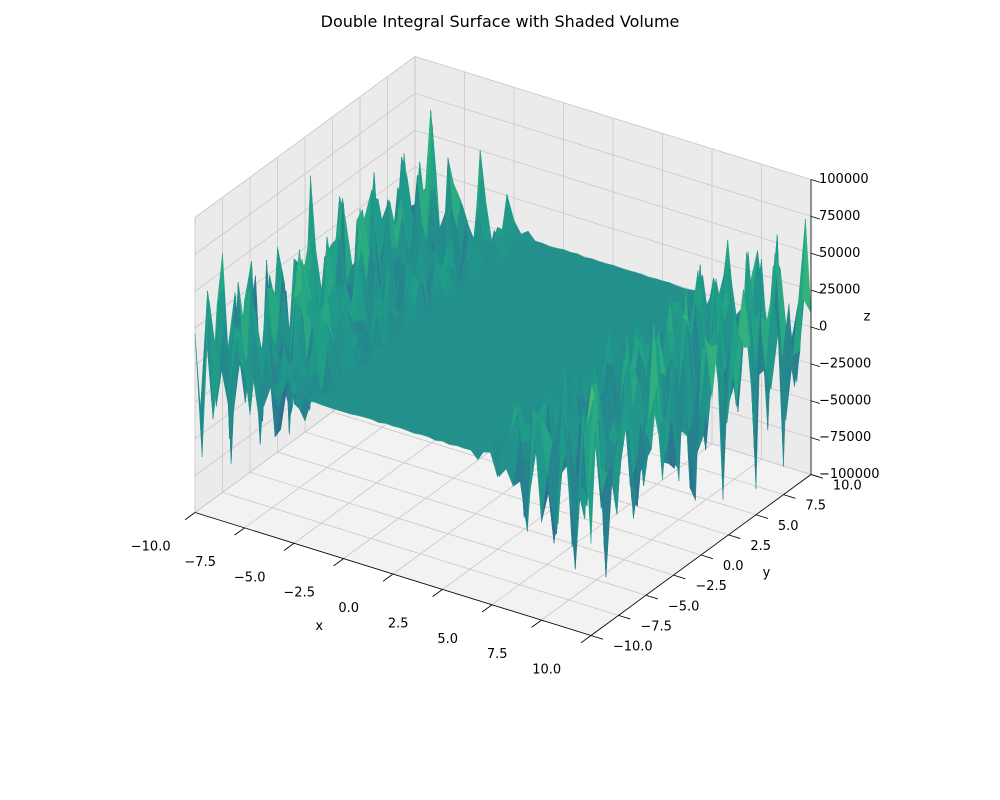 Image resolution: width=1000 pixels, height=800 pixels. What do you see at coordinates (844, 179) in the screenshot?
I see `z-tick-label: 100000` at bounding box center [844, 179].